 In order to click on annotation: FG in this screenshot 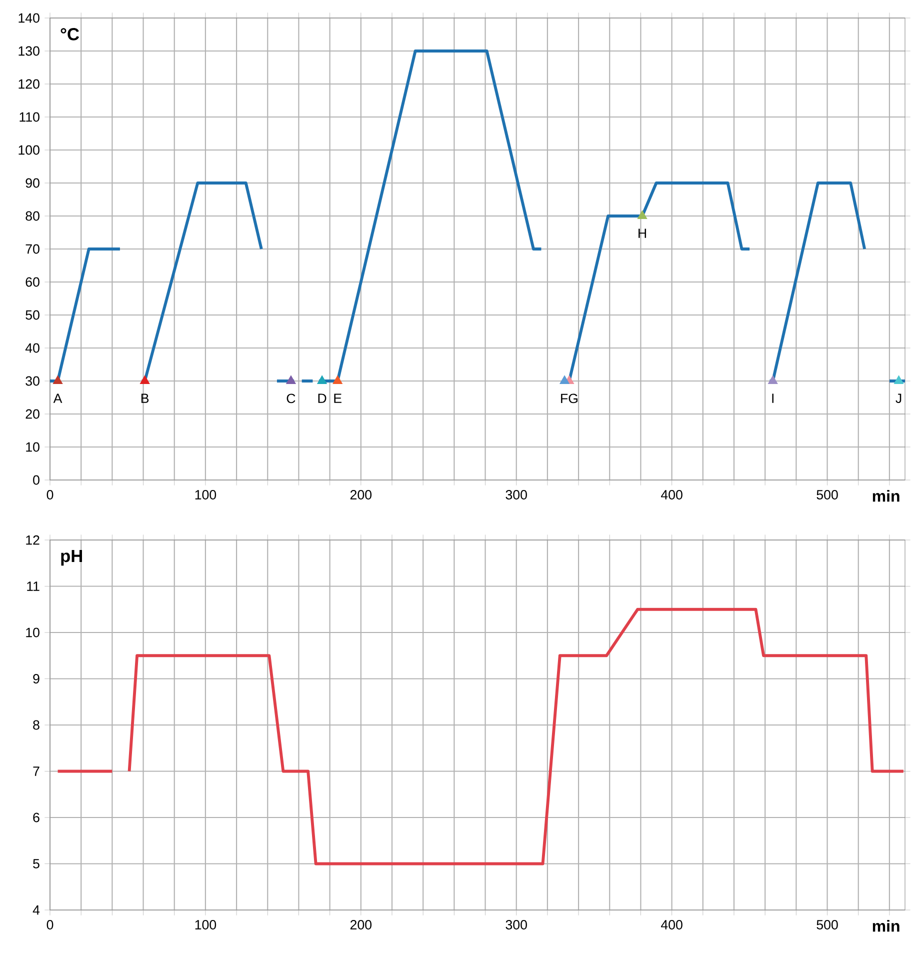, I will do `click(569, 399)`.